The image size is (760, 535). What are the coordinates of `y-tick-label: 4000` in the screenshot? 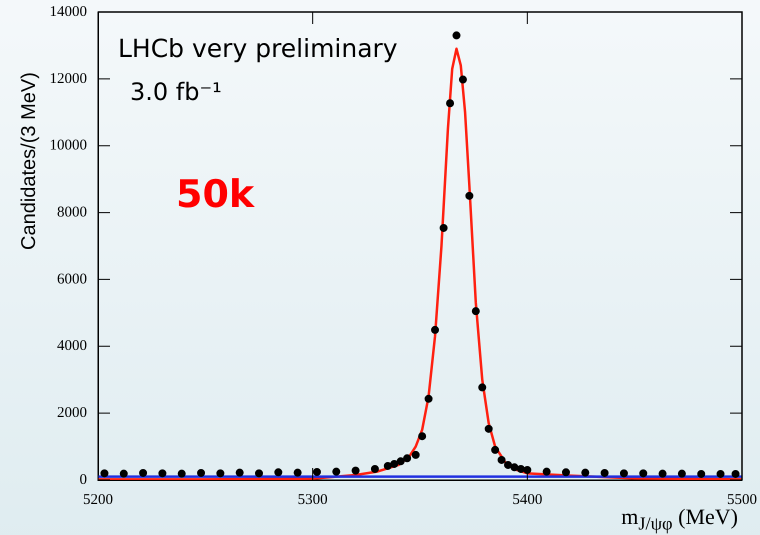 It's located at (72, 346).